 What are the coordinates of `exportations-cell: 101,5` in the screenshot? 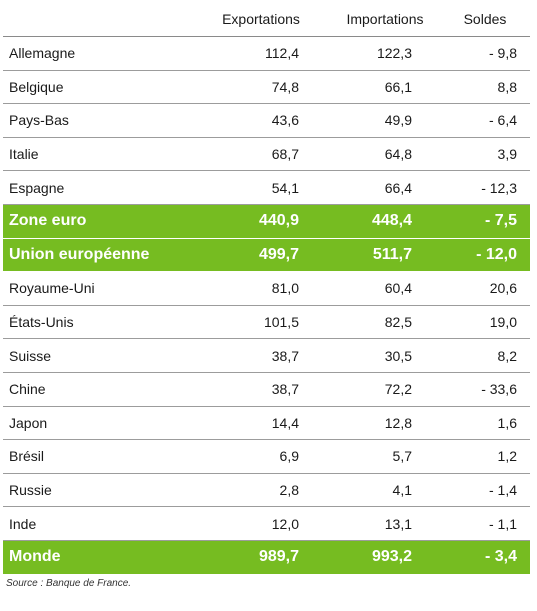 It's located at (281, 322).